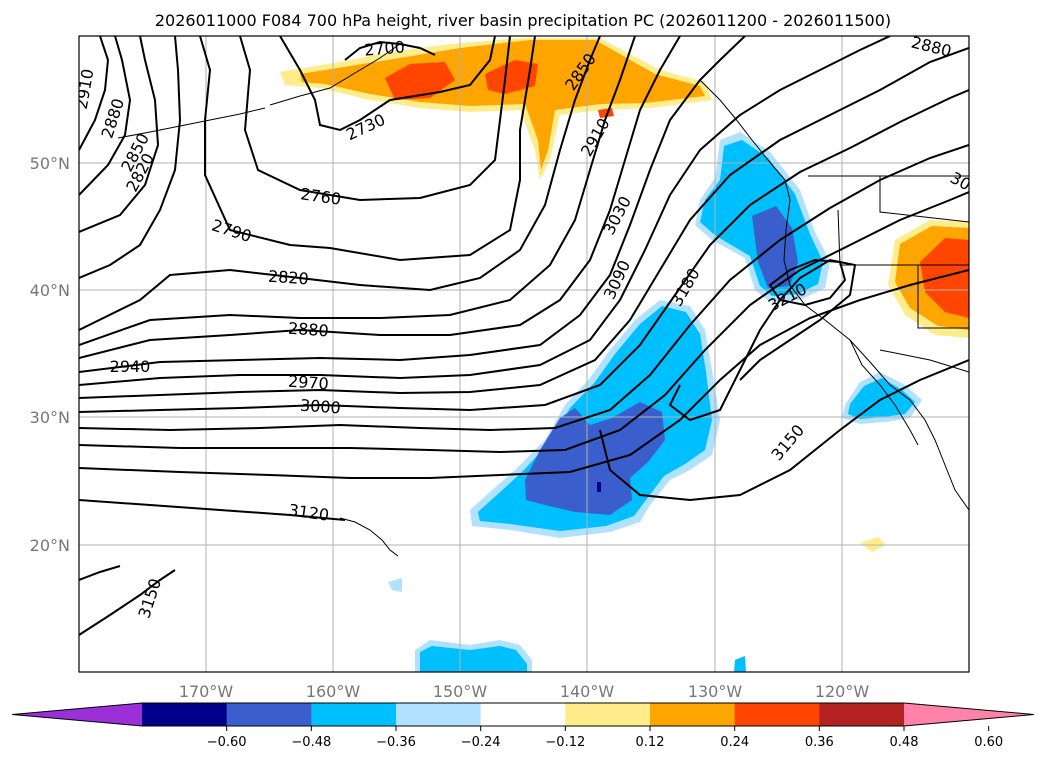 This screenshot has width=1047, height=769. What do you see at coordinates (734, 742) in the screenshot?
I see `colorbar-tick-label: 0.24` at bounding box center [734, 742].